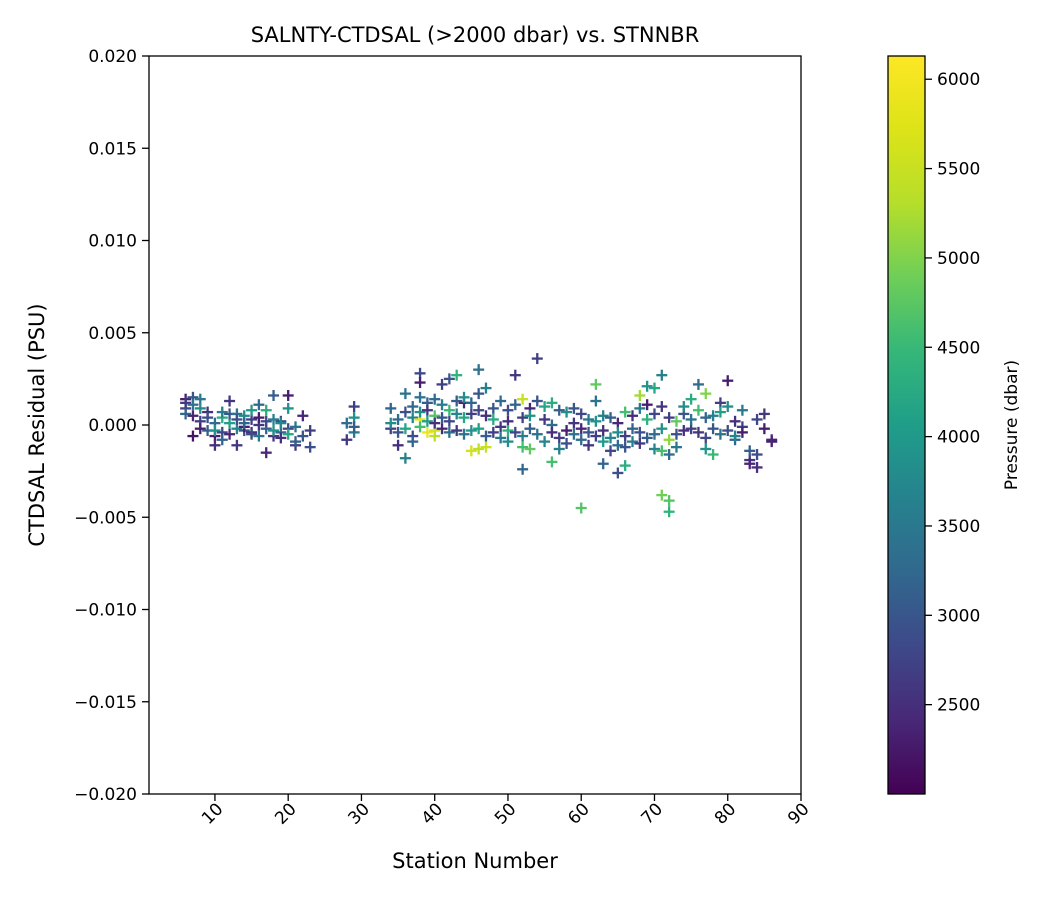 Image resolution: width=1050 pixels, height=904 pixels. Describe the element at coordinates (475, 861) in the screenshot. I see `x-axis-label: Station Number` at that location.